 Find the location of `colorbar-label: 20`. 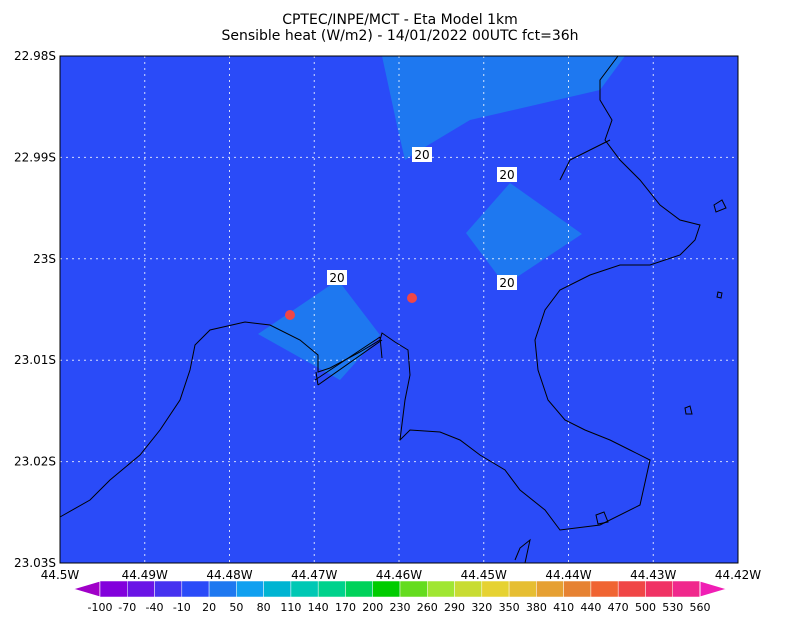

colorbar-label: 20 is located at coordinates (209, 607).